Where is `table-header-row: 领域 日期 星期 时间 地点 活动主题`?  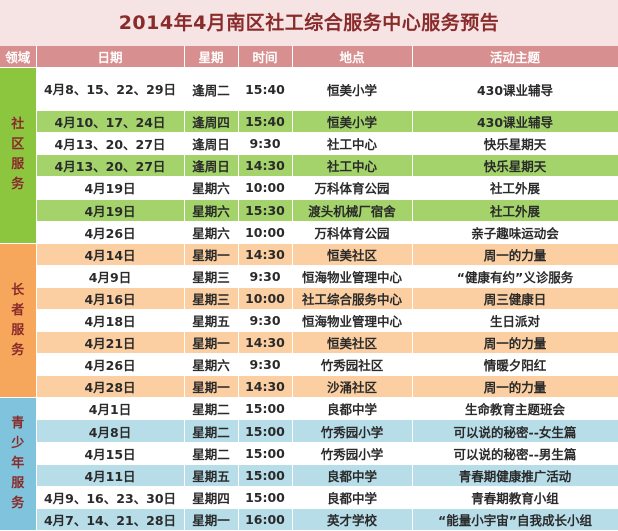
table-header-row: 领域 日期 星期 时间 地点 活动主题 is located at coordinates (309, 57).